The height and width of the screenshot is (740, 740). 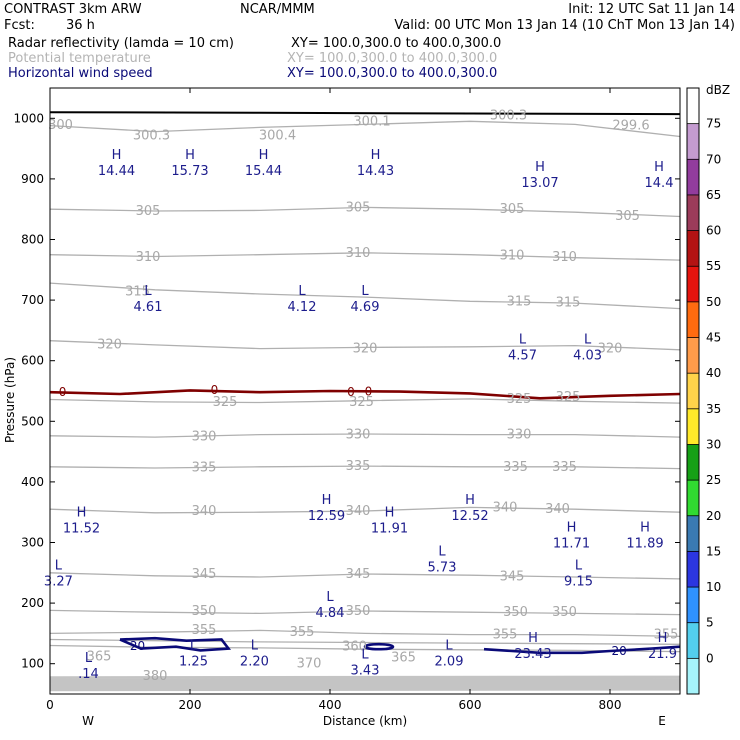 What do you see at coordinates (578, 582) in the screenshot?
I see `extremum-value: 9.15` at bounding box center [578, 582].